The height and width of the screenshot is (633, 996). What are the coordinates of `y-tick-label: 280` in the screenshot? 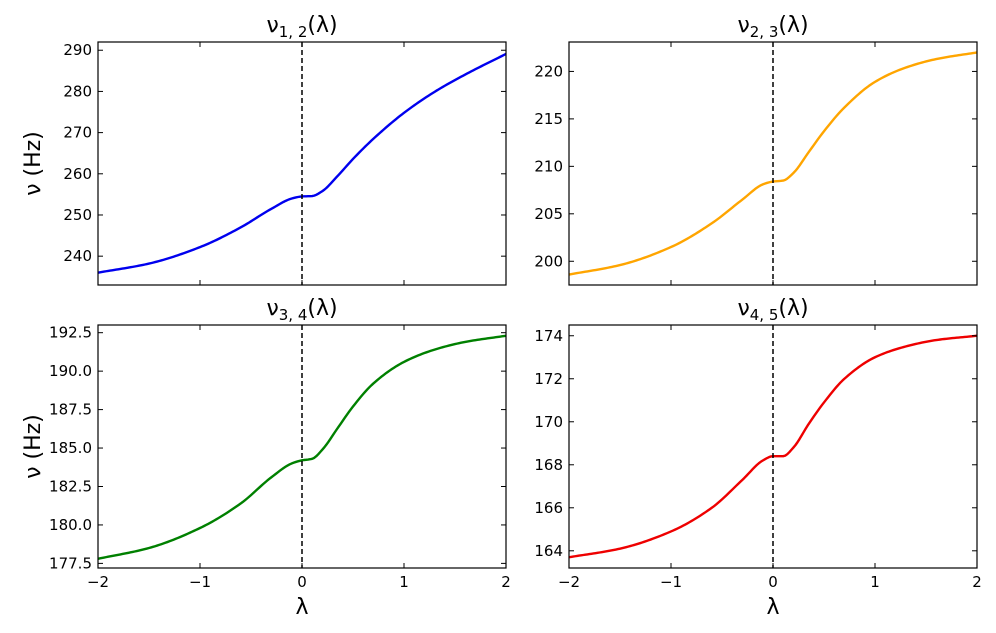 It's located at (77, 91).